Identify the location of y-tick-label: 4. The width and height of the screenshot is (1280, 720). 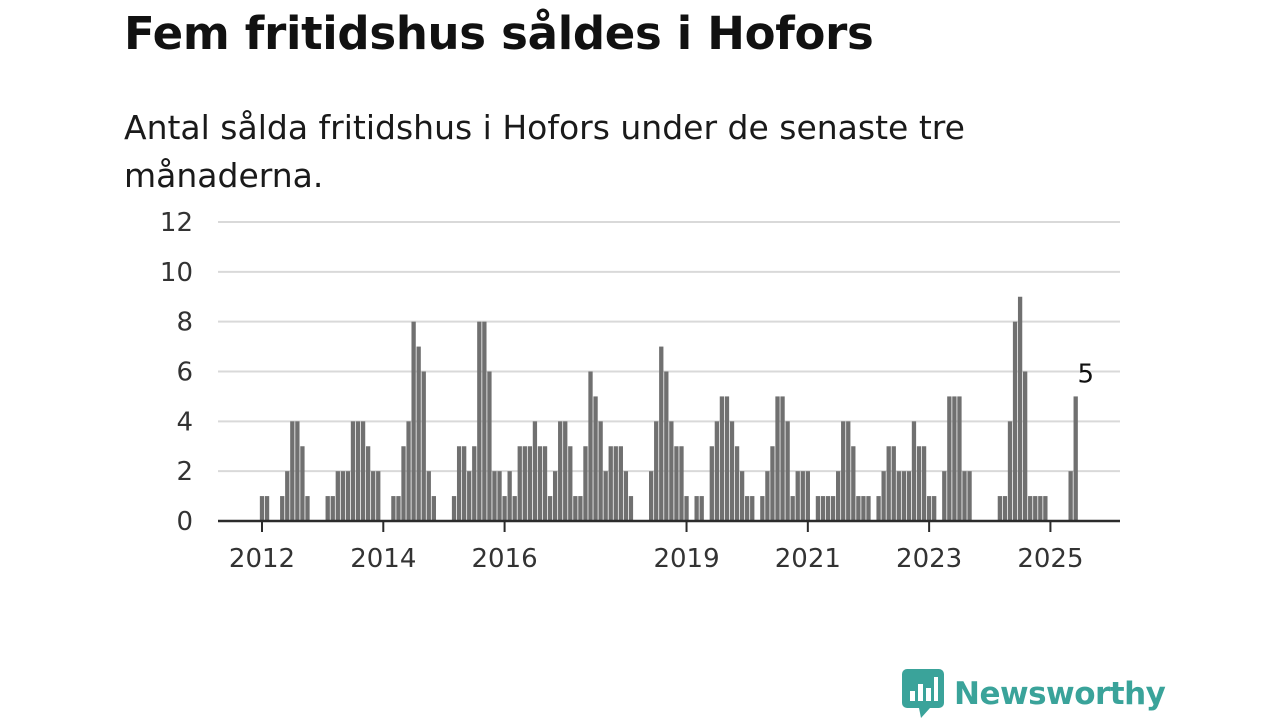
(184, 422).